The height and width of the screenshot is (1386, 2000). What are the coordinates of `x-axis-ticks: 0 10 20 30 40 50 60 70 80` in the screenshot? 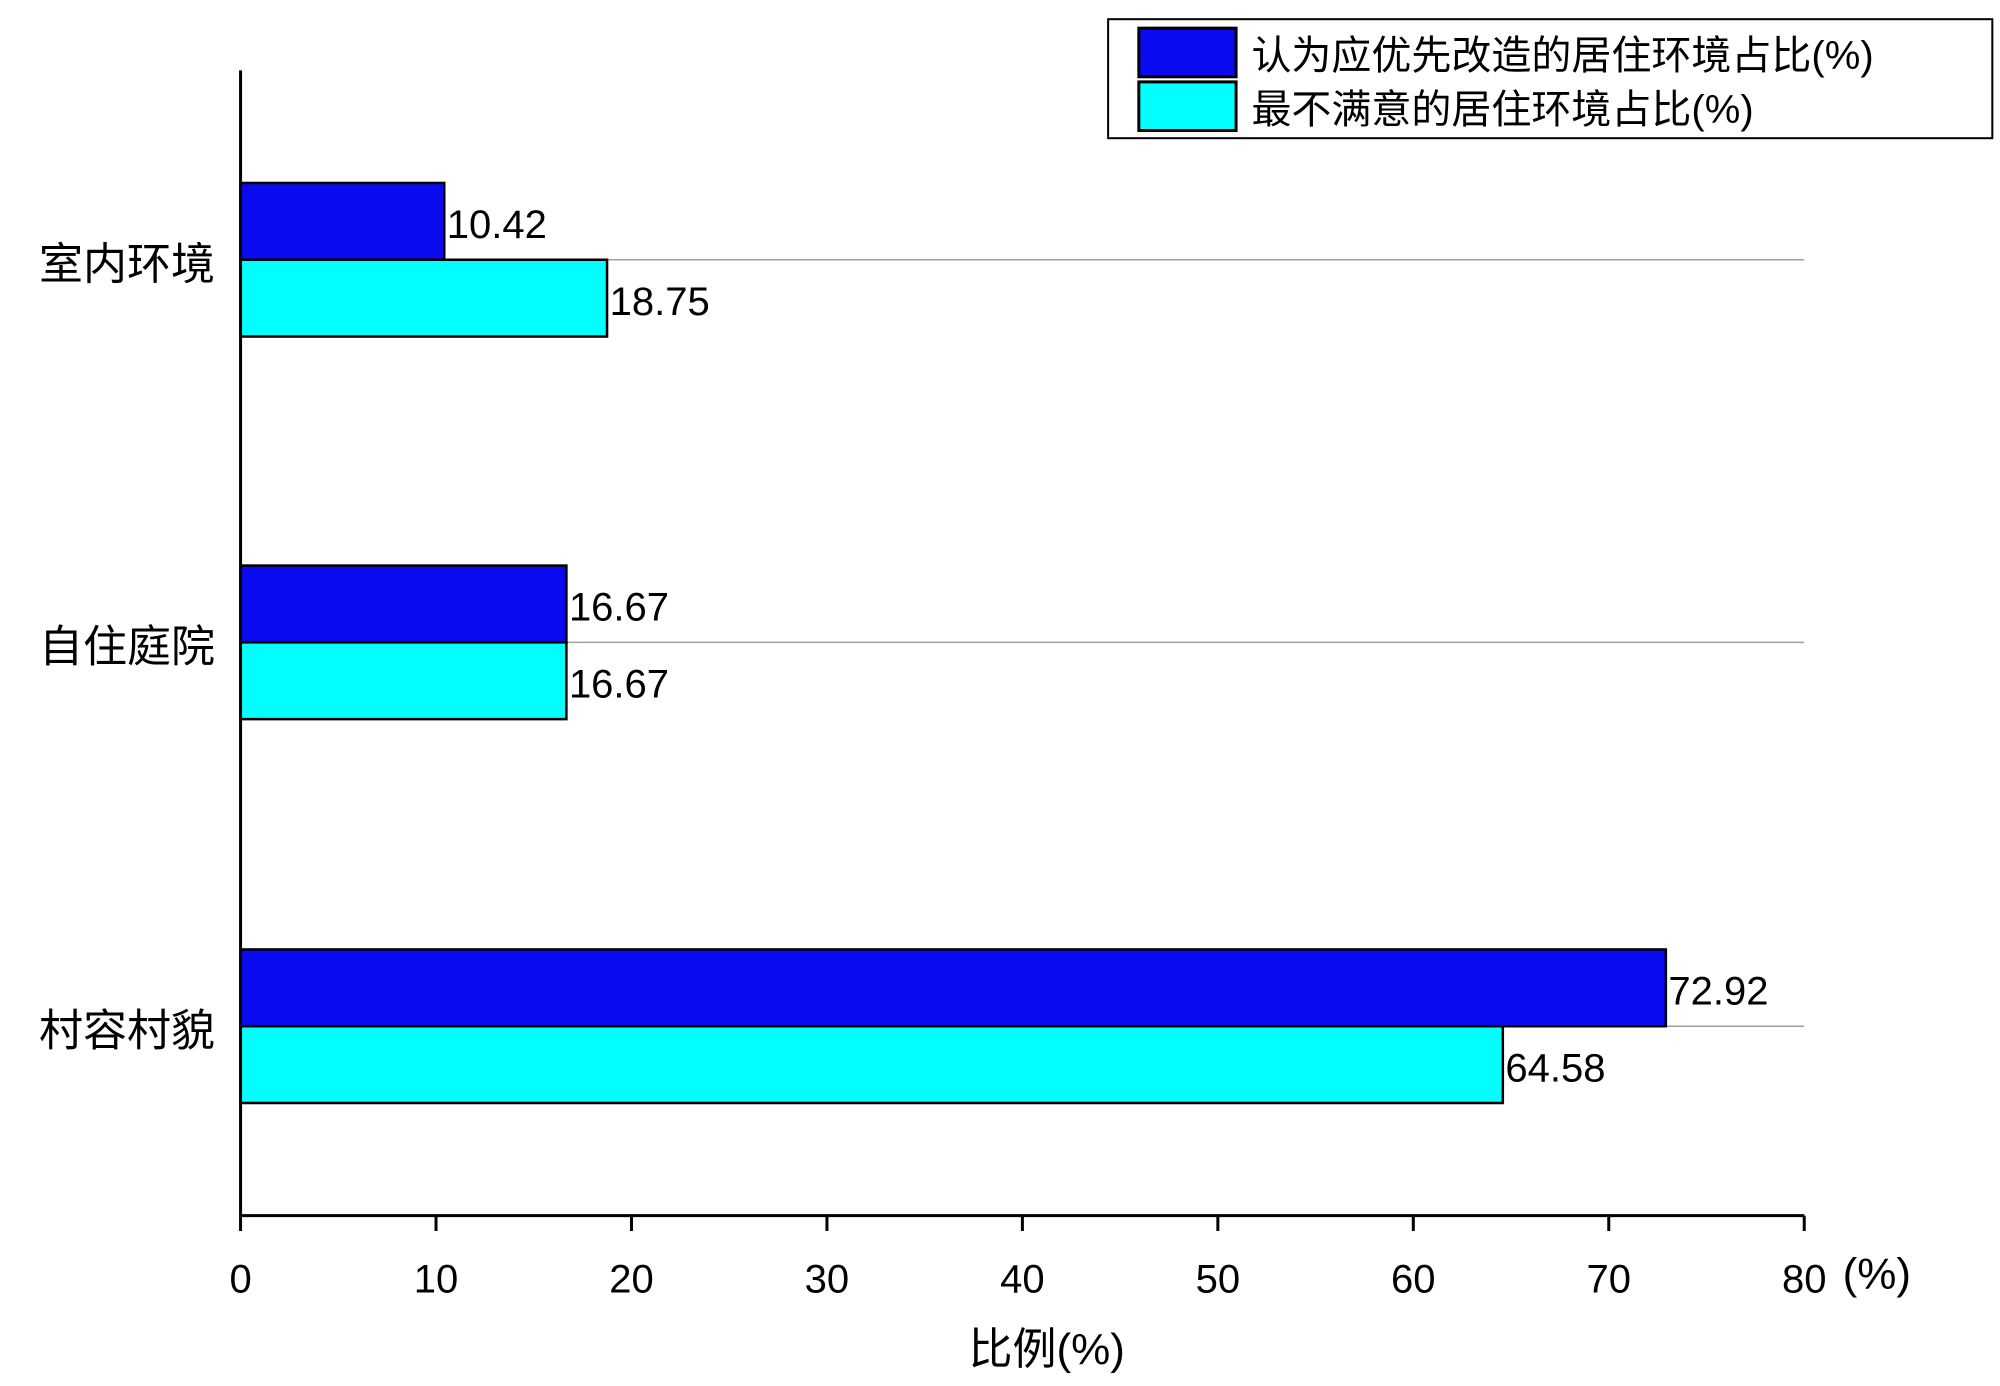 It's located at (1028, 1258).